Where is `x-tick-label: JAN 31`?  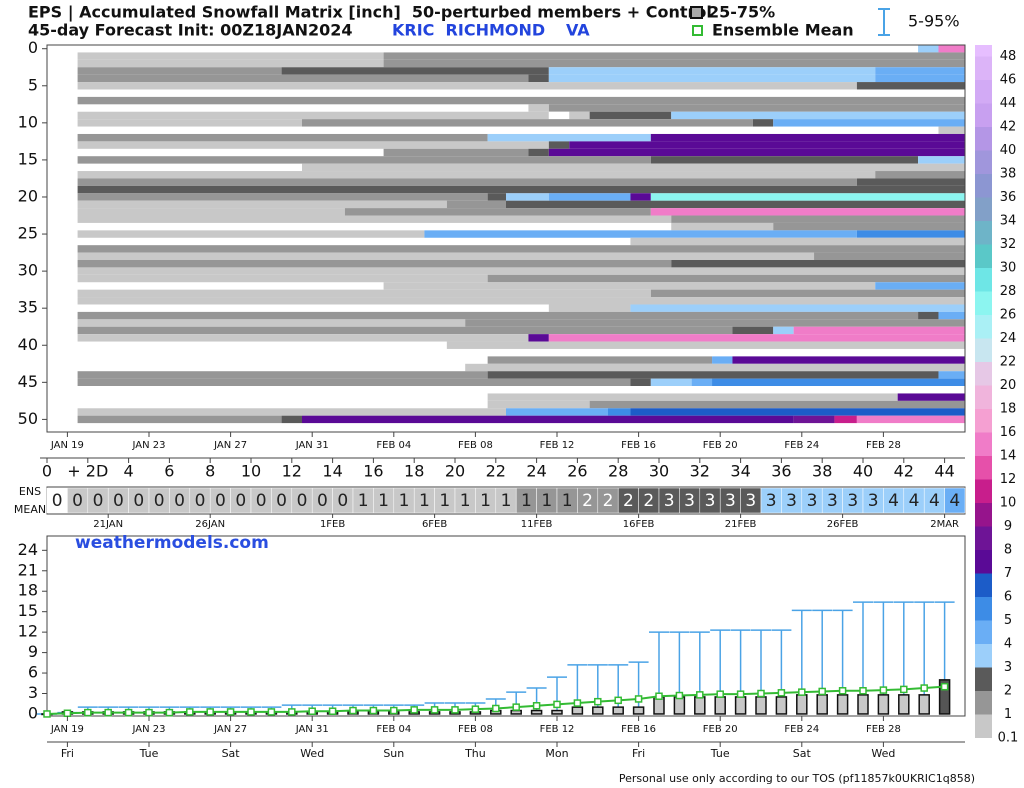 x-tick-label: JAN 31 is located at coordinates (312, 729).